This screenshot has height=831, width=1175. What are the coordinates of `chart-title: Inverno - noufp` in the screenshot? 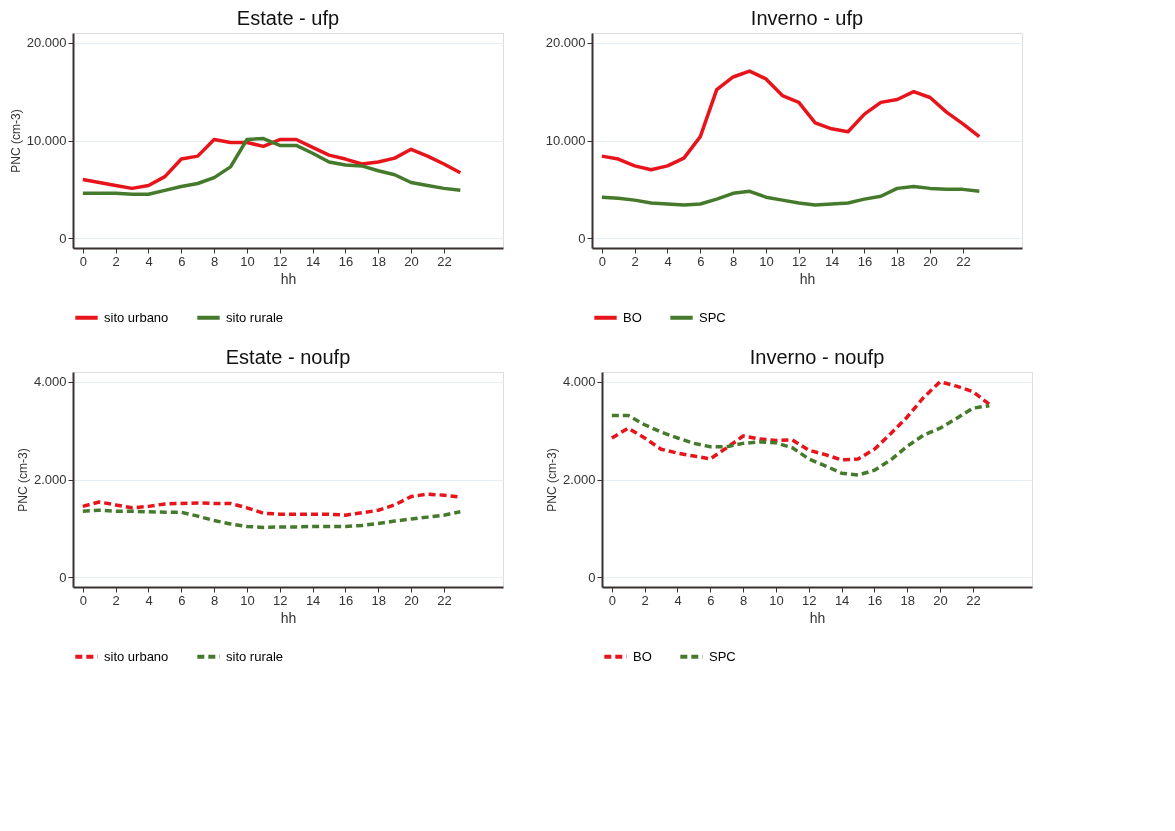 It's located at (817, 357).